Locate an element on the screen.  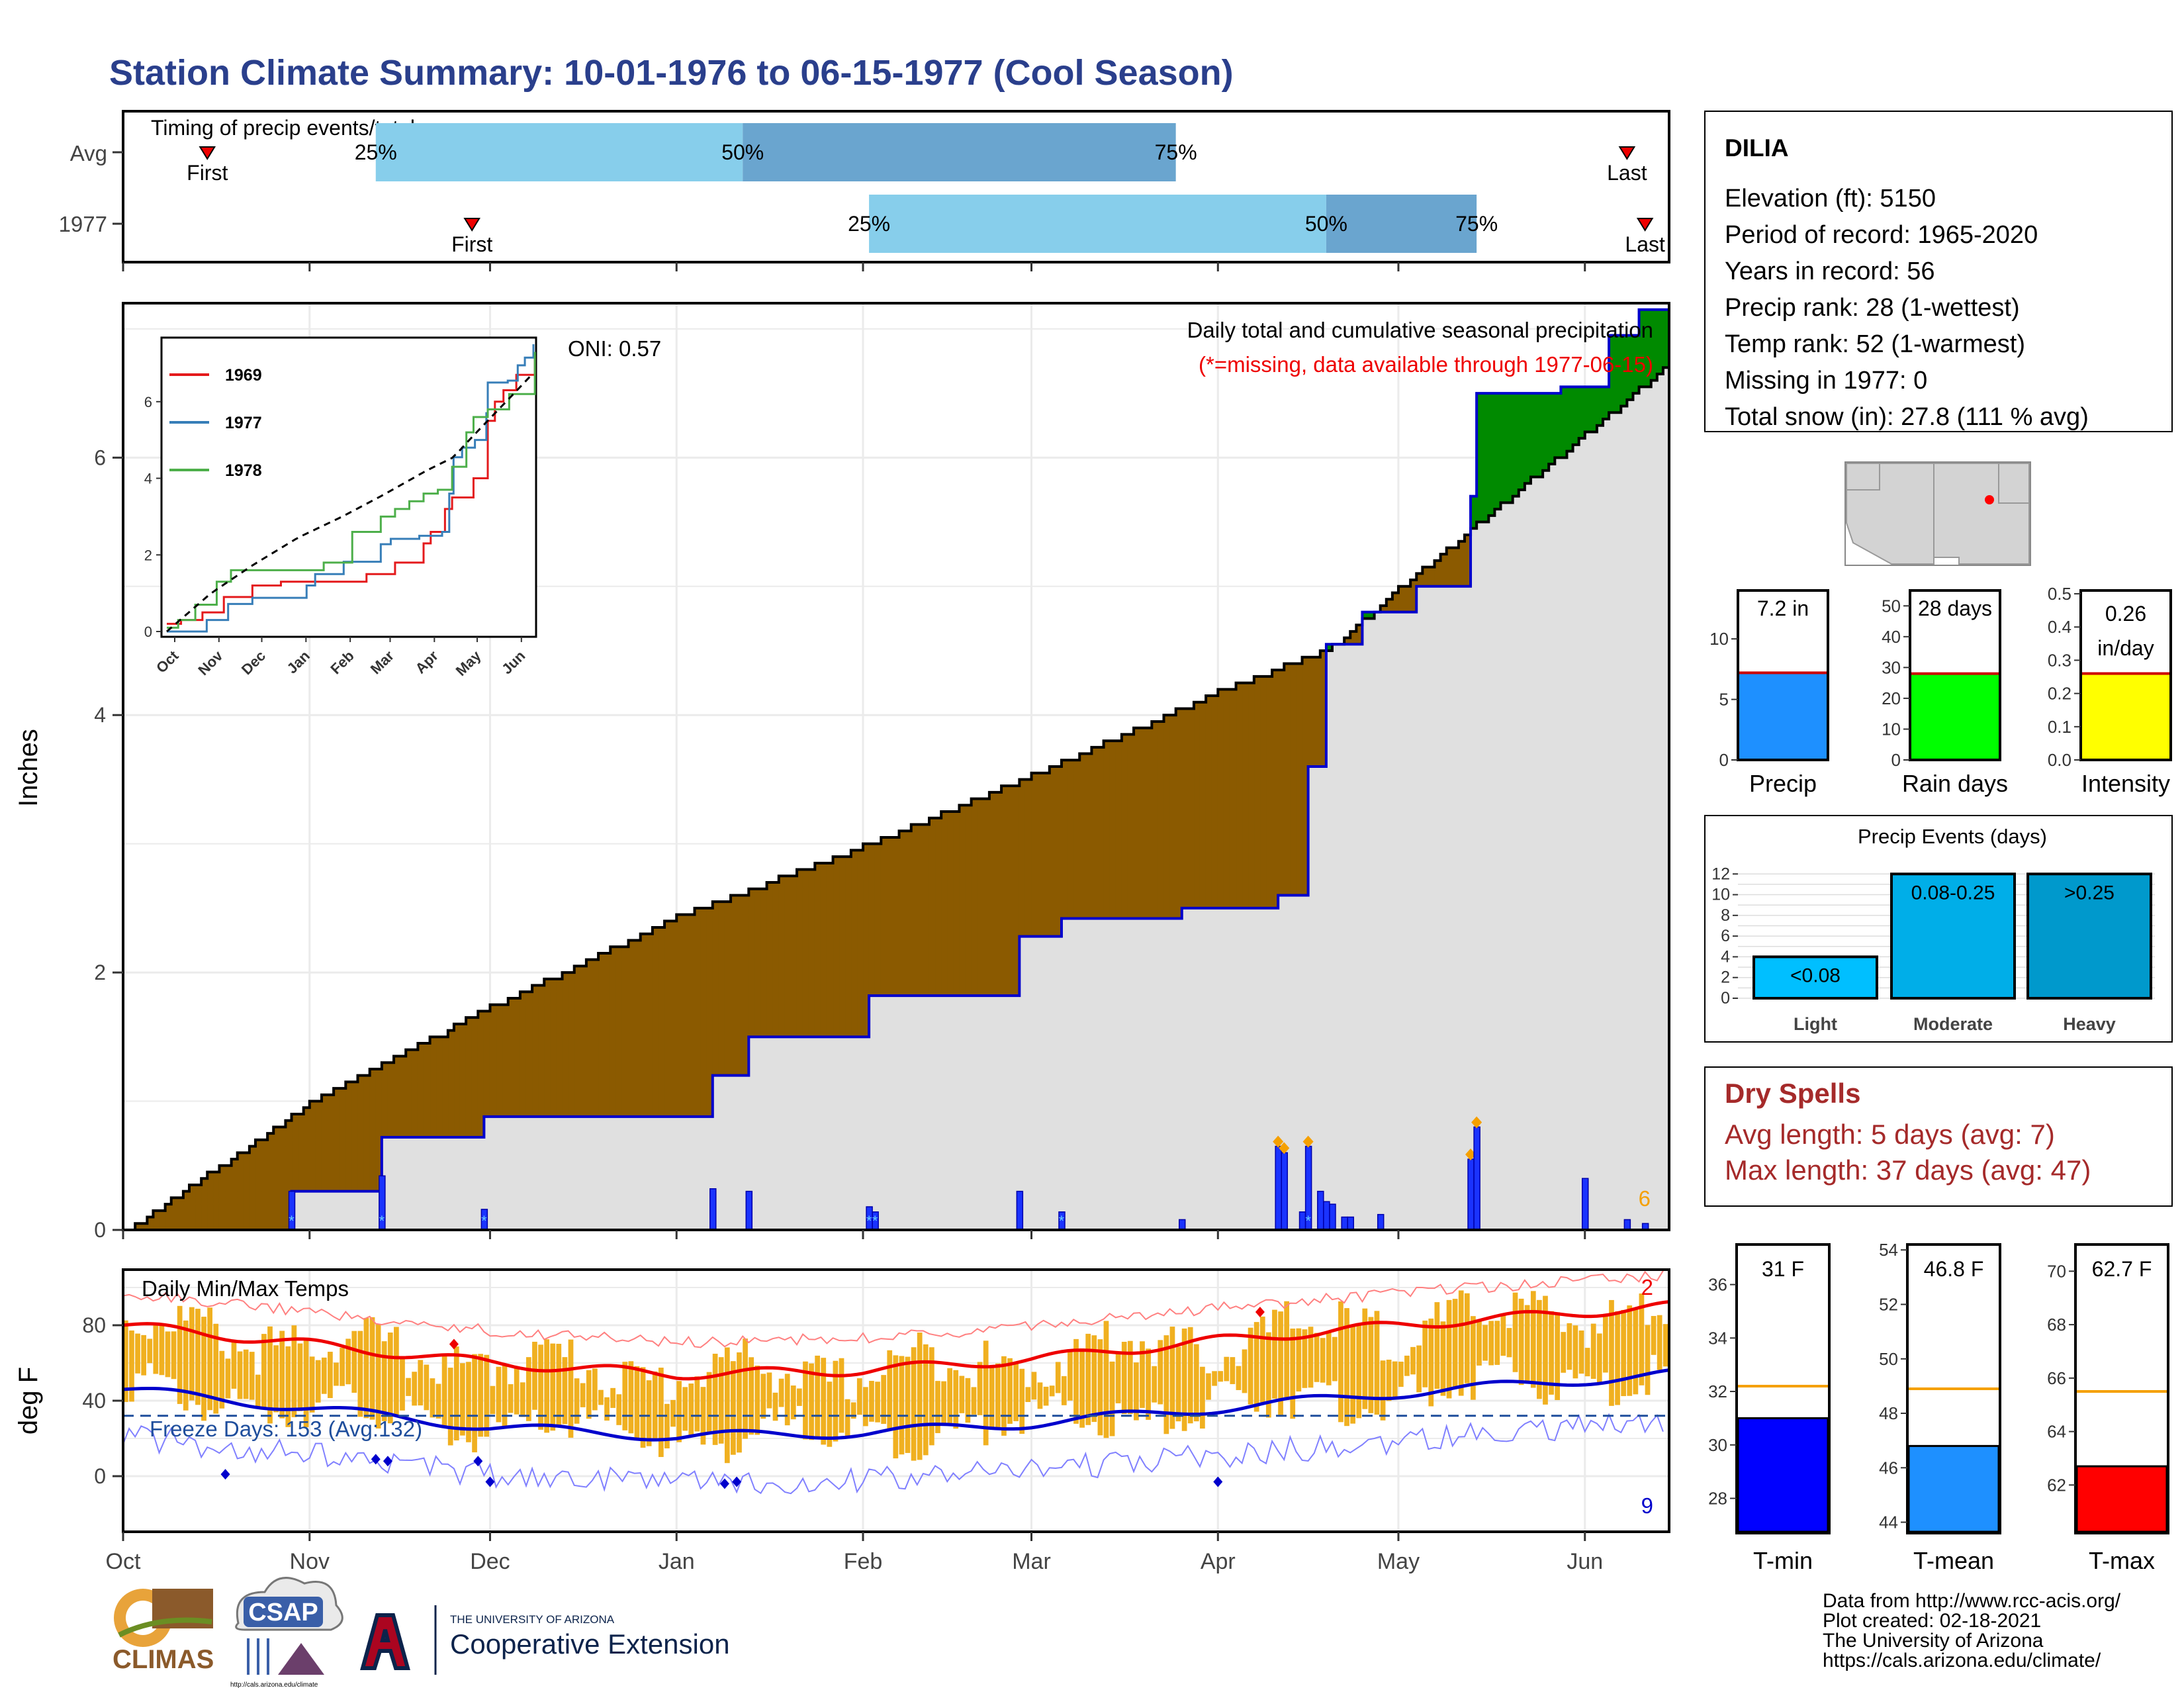
temp-bar-tick-label: 46 is located at coordinates (1888, 1467).